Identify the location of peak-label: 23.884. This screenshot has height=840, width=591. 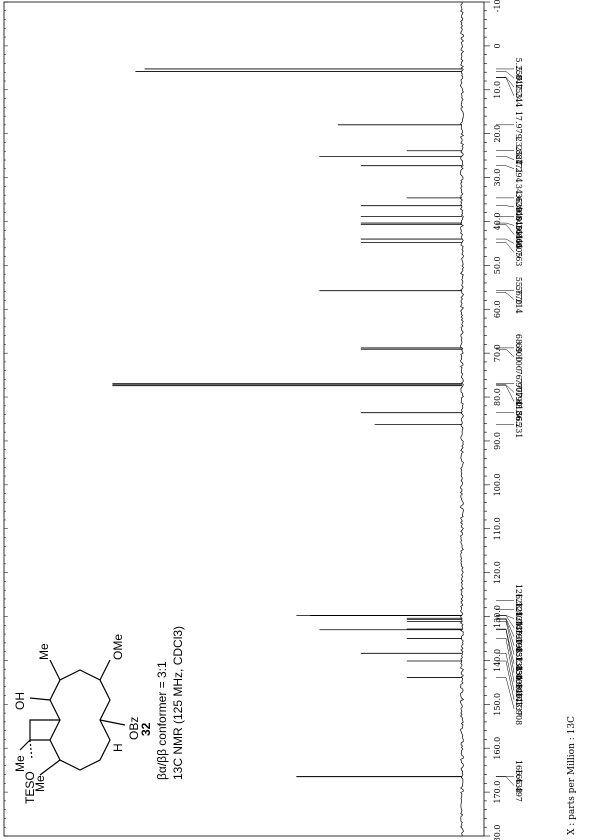
(518, 151).